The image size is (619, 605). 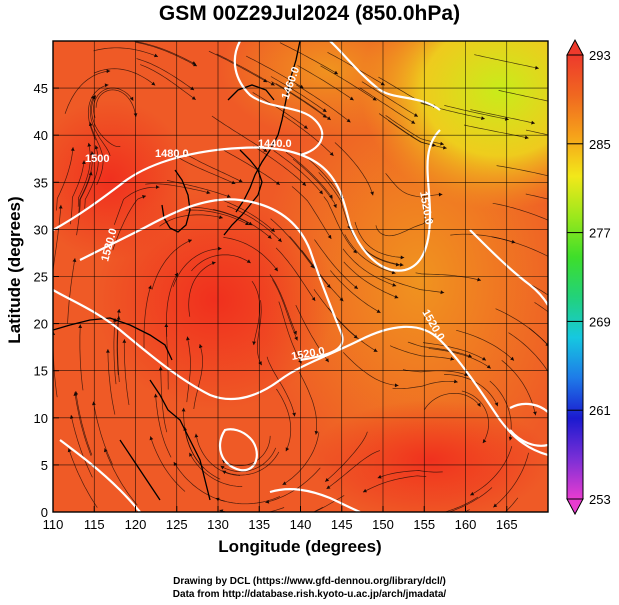 I want to click on y-tick-label: 15, so click(x=41, y=371).